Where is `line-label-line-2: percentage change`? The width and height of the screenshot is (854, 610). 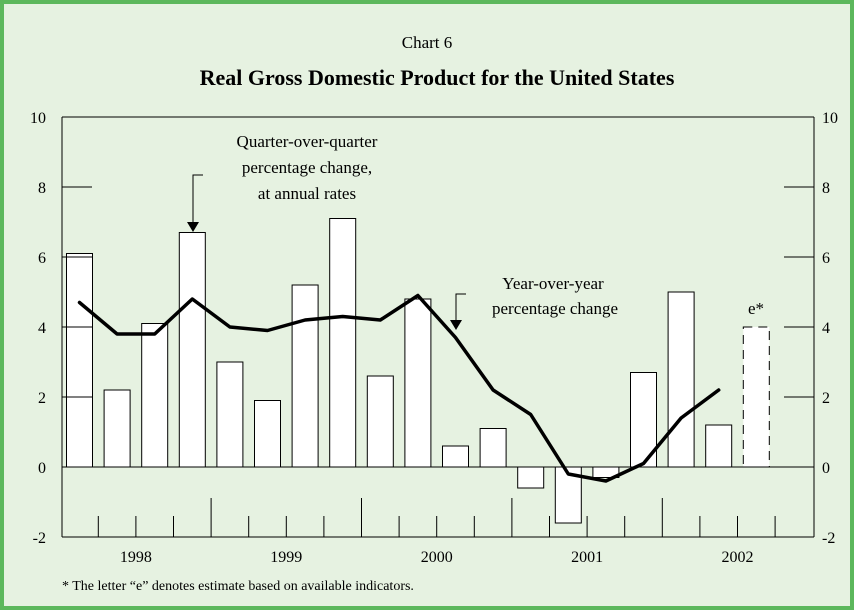 line-label-line-2: percentage change is located at coordinates (555, 308).